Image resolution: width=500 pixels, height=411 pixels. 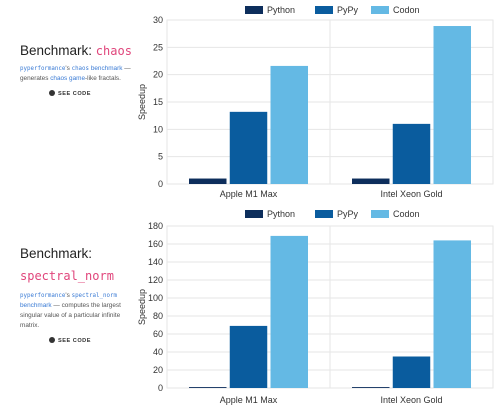 I want to click on y-tick-label: 180, so click(x=155, y=226).